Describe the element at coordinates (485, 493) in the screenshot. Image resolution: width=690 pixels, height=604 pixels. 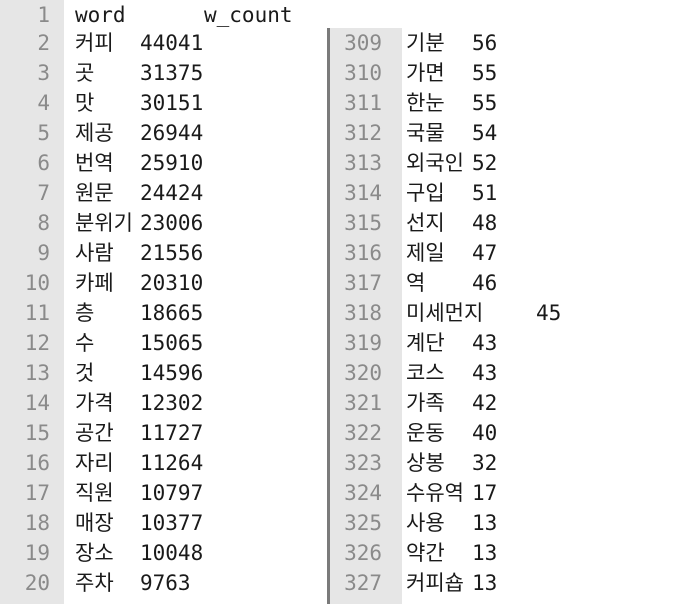
I see `count-cell: 17` at that location.